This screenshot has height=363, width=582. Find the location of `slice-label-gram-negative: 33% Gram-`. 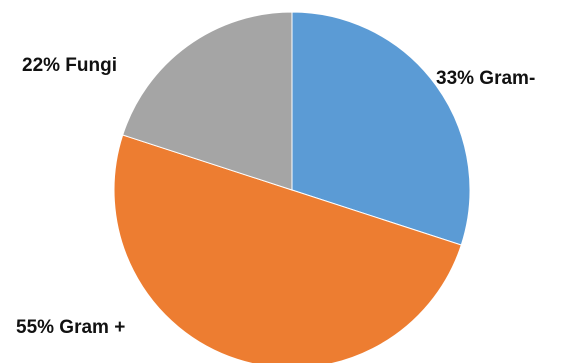

slice-label-gram-negative: 33% Gram- is located at coordinates (485, 78).